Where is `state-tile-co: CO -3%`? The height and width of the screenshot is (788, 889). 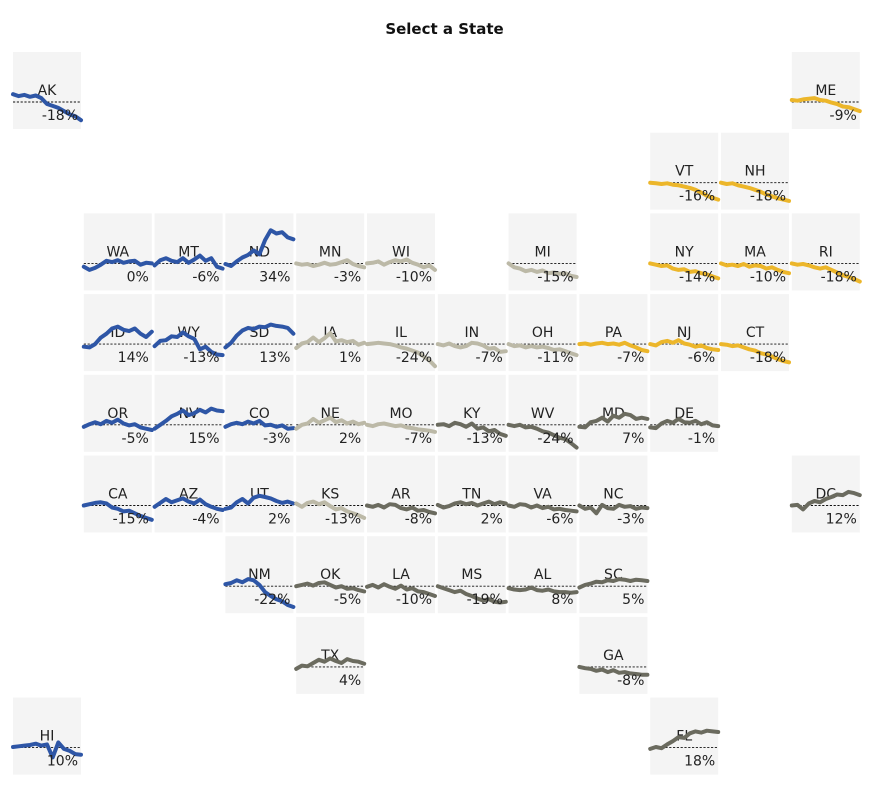 state-tile-co: CO -3% is located at coordinates (259, 413).